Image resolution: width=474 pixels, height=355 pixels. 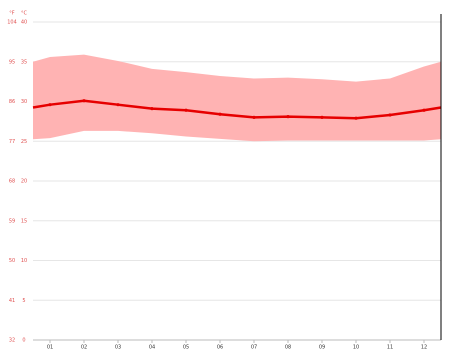 What do you see at coordinates (50, 348) in the screenshot?
I see `x-tick-label: 01` at bounding box center [50, 348].